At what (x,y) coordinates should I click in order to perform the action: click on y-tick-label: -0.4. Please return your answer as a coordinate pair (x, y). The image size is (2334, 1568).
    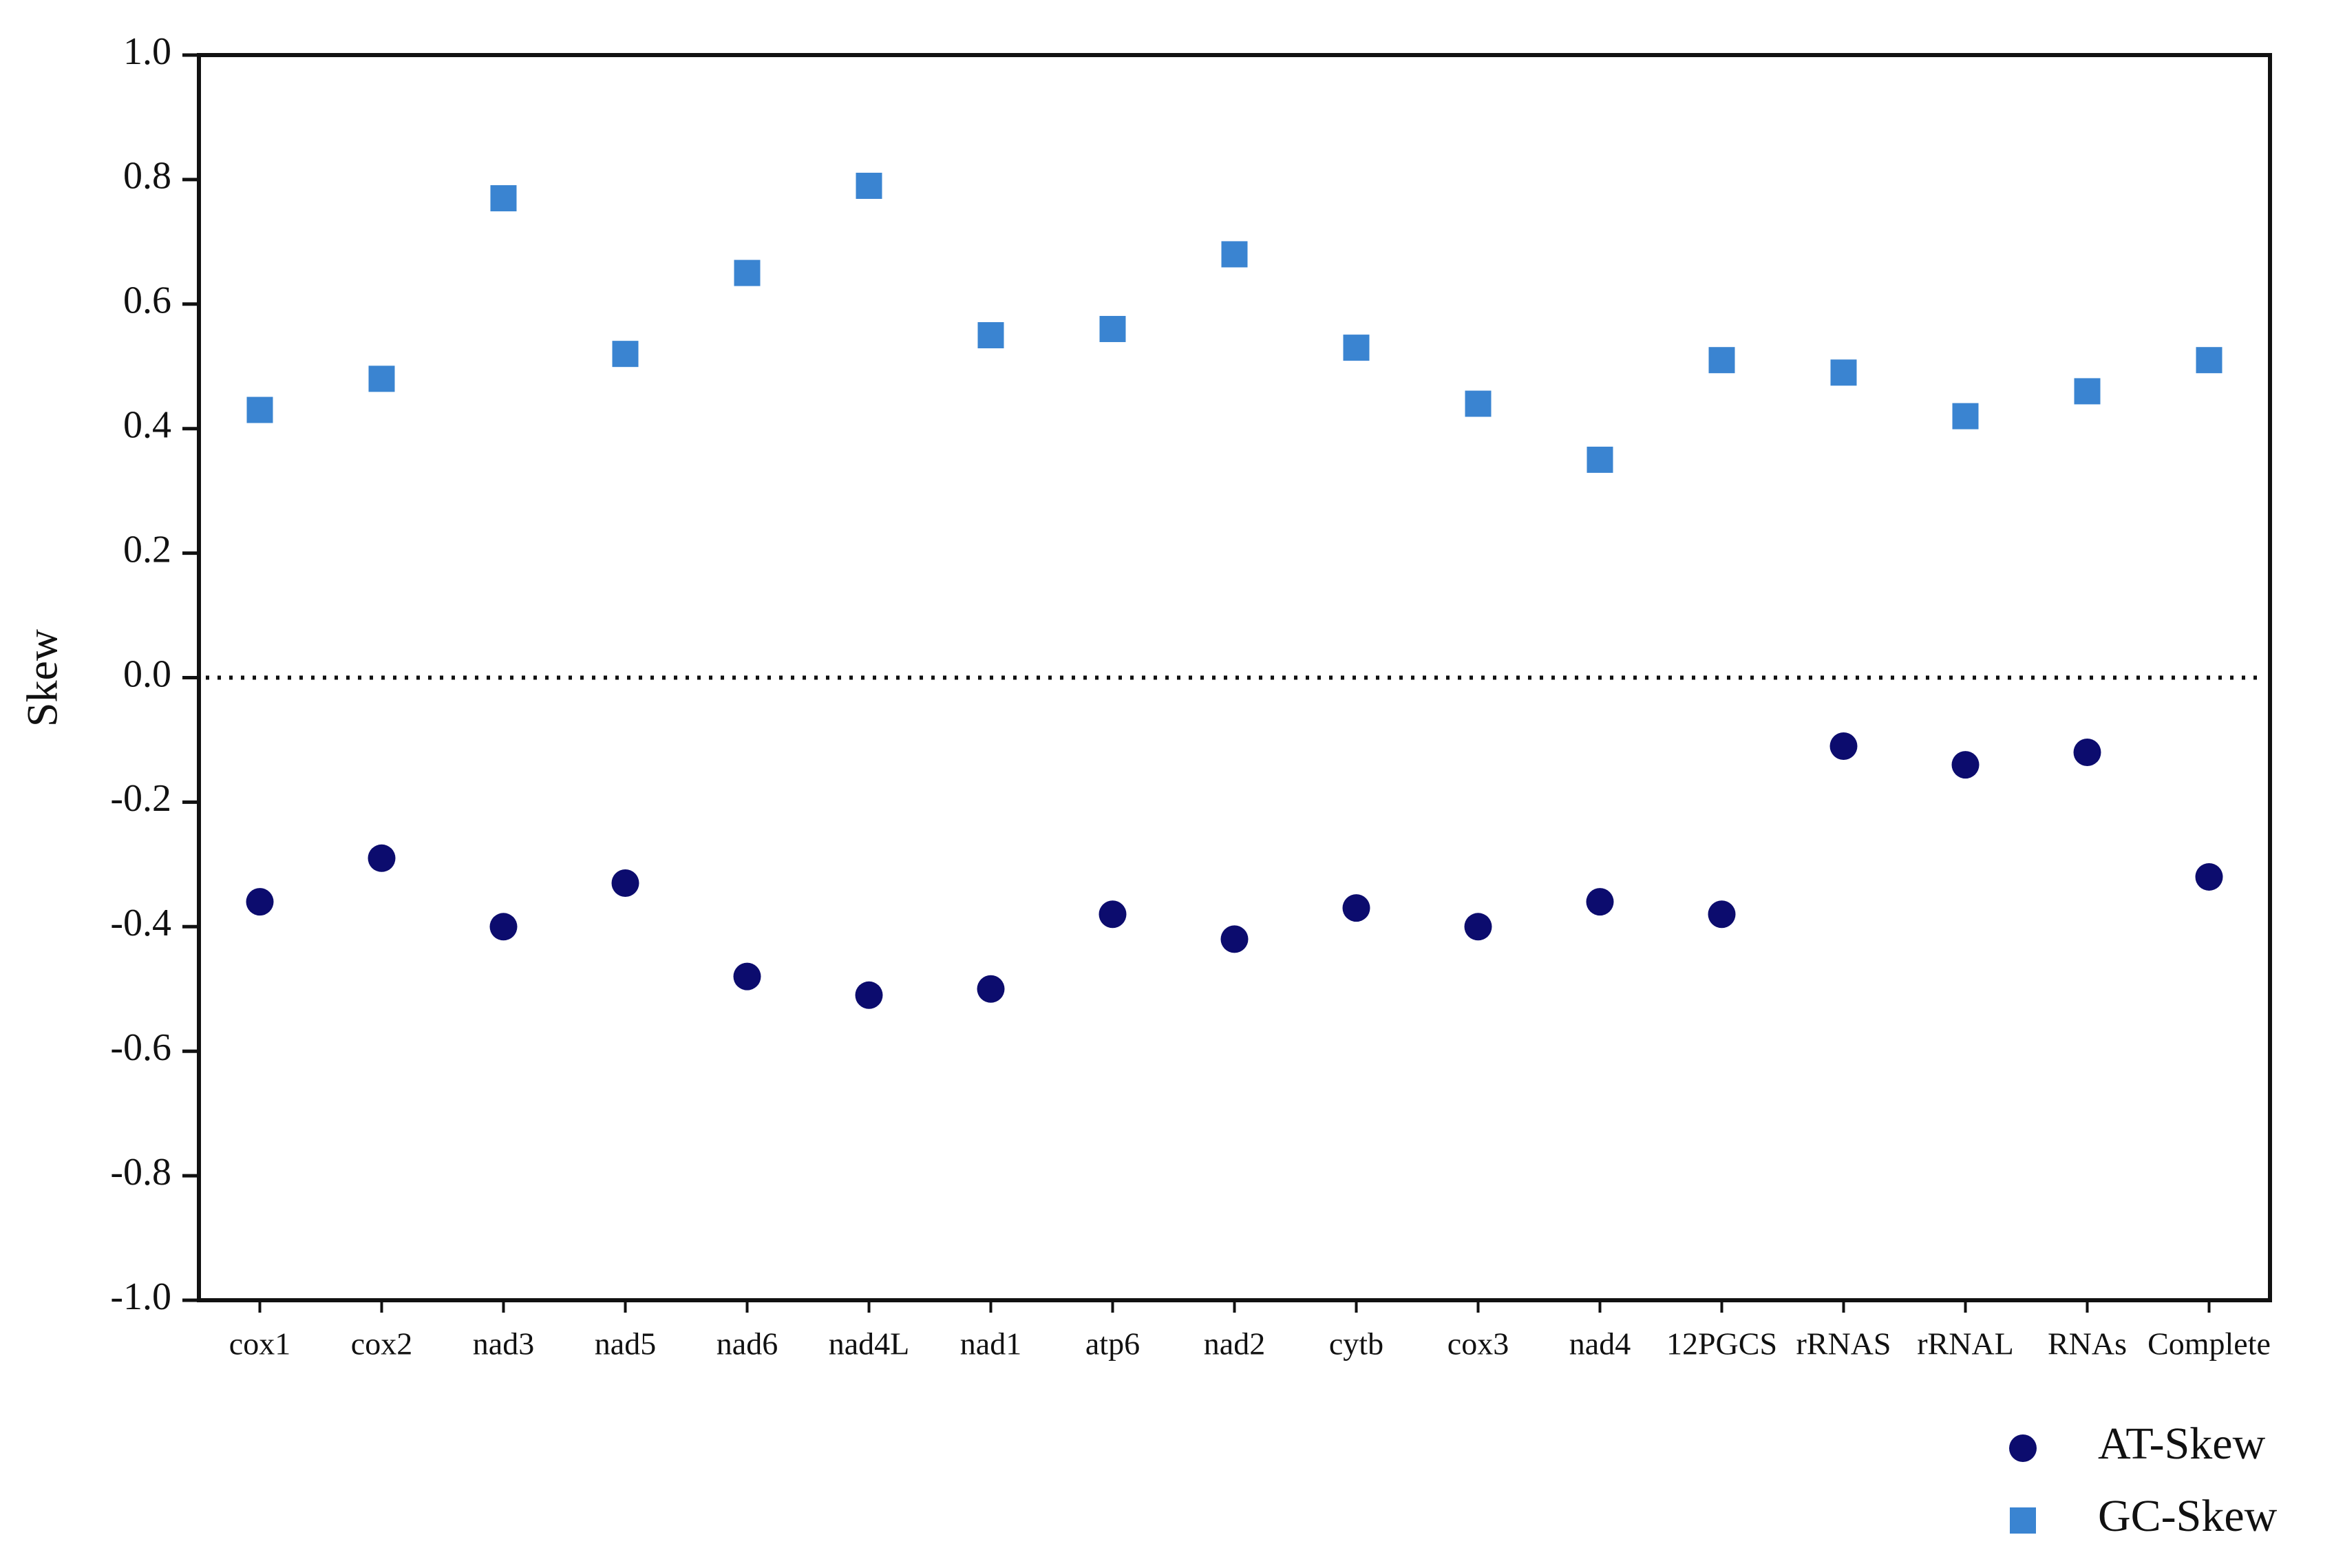
    Looking at the image, I should click on (140, 923).